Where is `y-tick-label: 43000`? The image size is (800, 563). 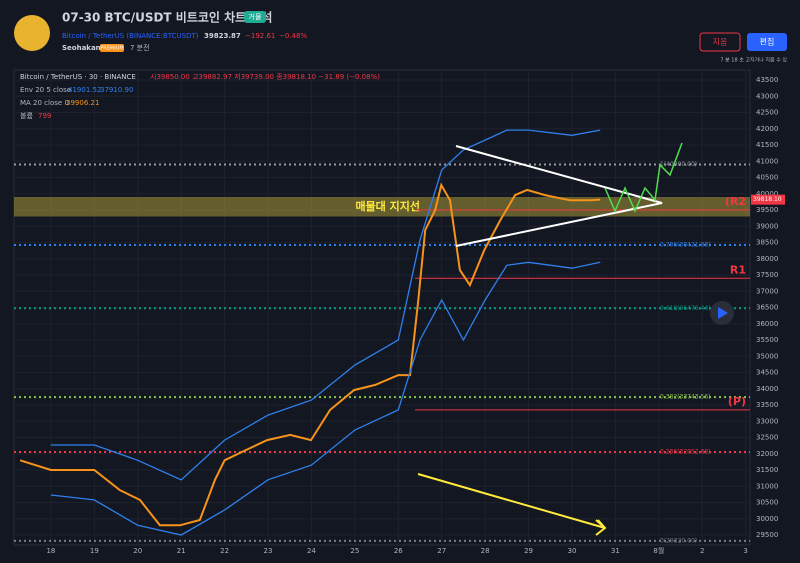
y-tick-label: 43000 is located at coordinates (767, 96).